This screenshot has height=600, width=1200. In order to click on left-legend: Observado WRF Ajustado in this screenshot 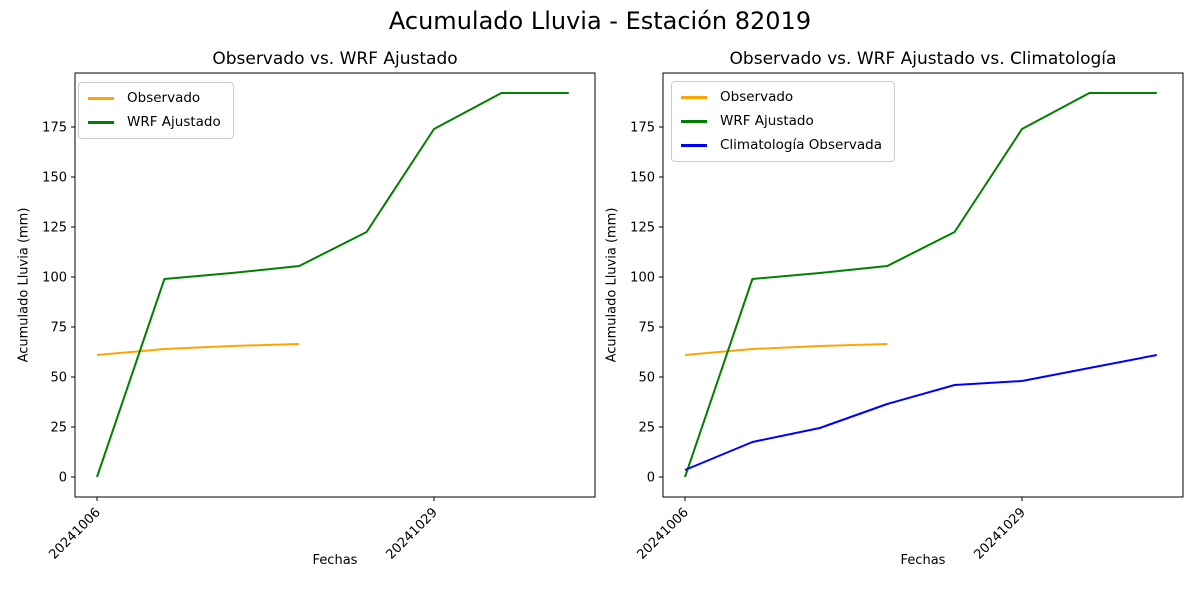, I will do `click(156, 110)`.